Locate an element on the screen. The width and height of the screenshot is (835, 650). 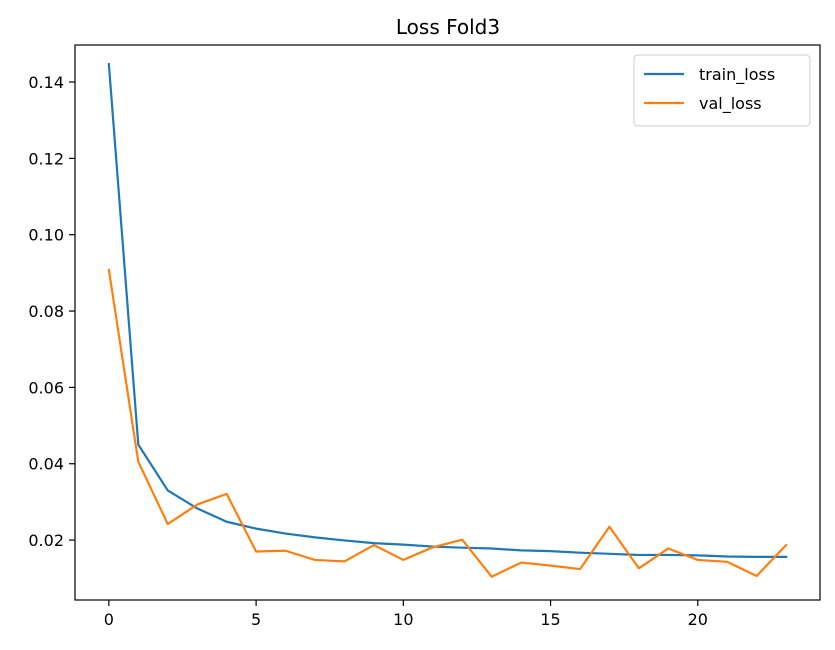
y-tick-label: 0.04 is located at coordinates (46, 464).